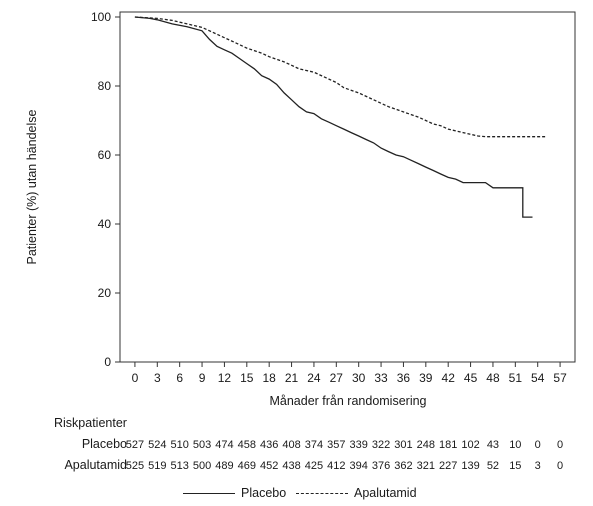 The image size is (593, 506). What do you see at coordinates (246, 466) in the screenshot?
I see `risk-value: 469` at bounding box center [246, 466].